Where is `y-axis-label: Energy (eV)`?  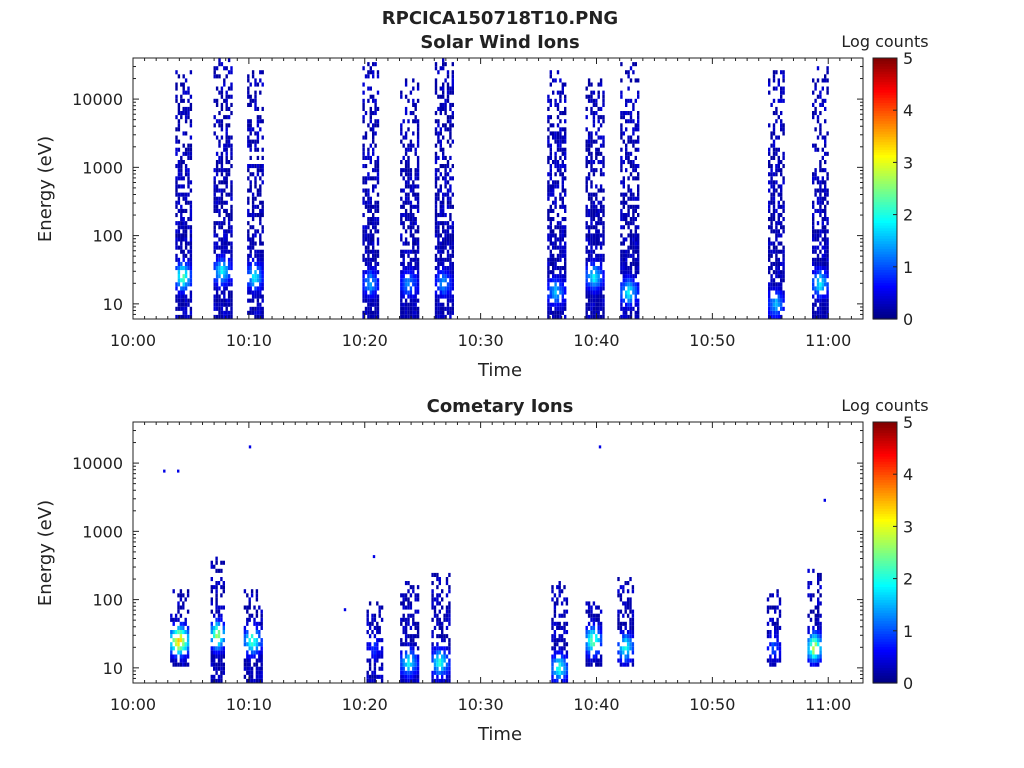
y-axis-label: Energy (eV) is located at coordinates (45, 553).